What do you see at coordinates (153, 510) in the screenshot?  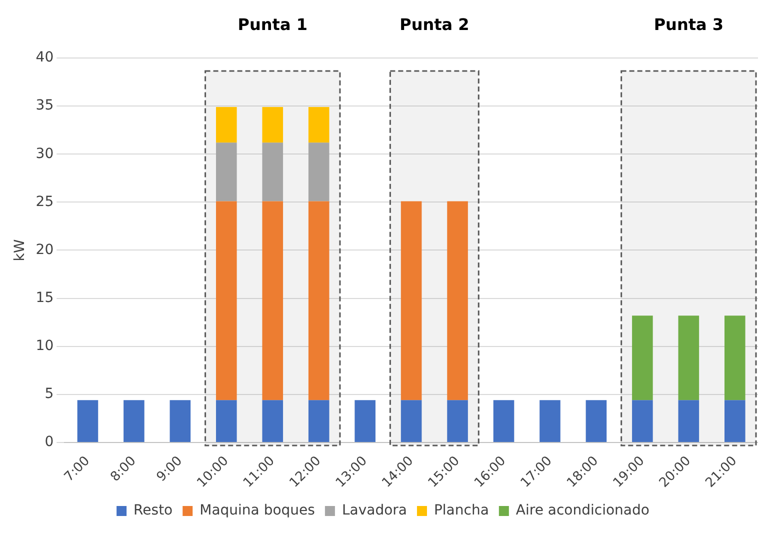 I see `legend-label: Resto` at bounding box center [153, 510].